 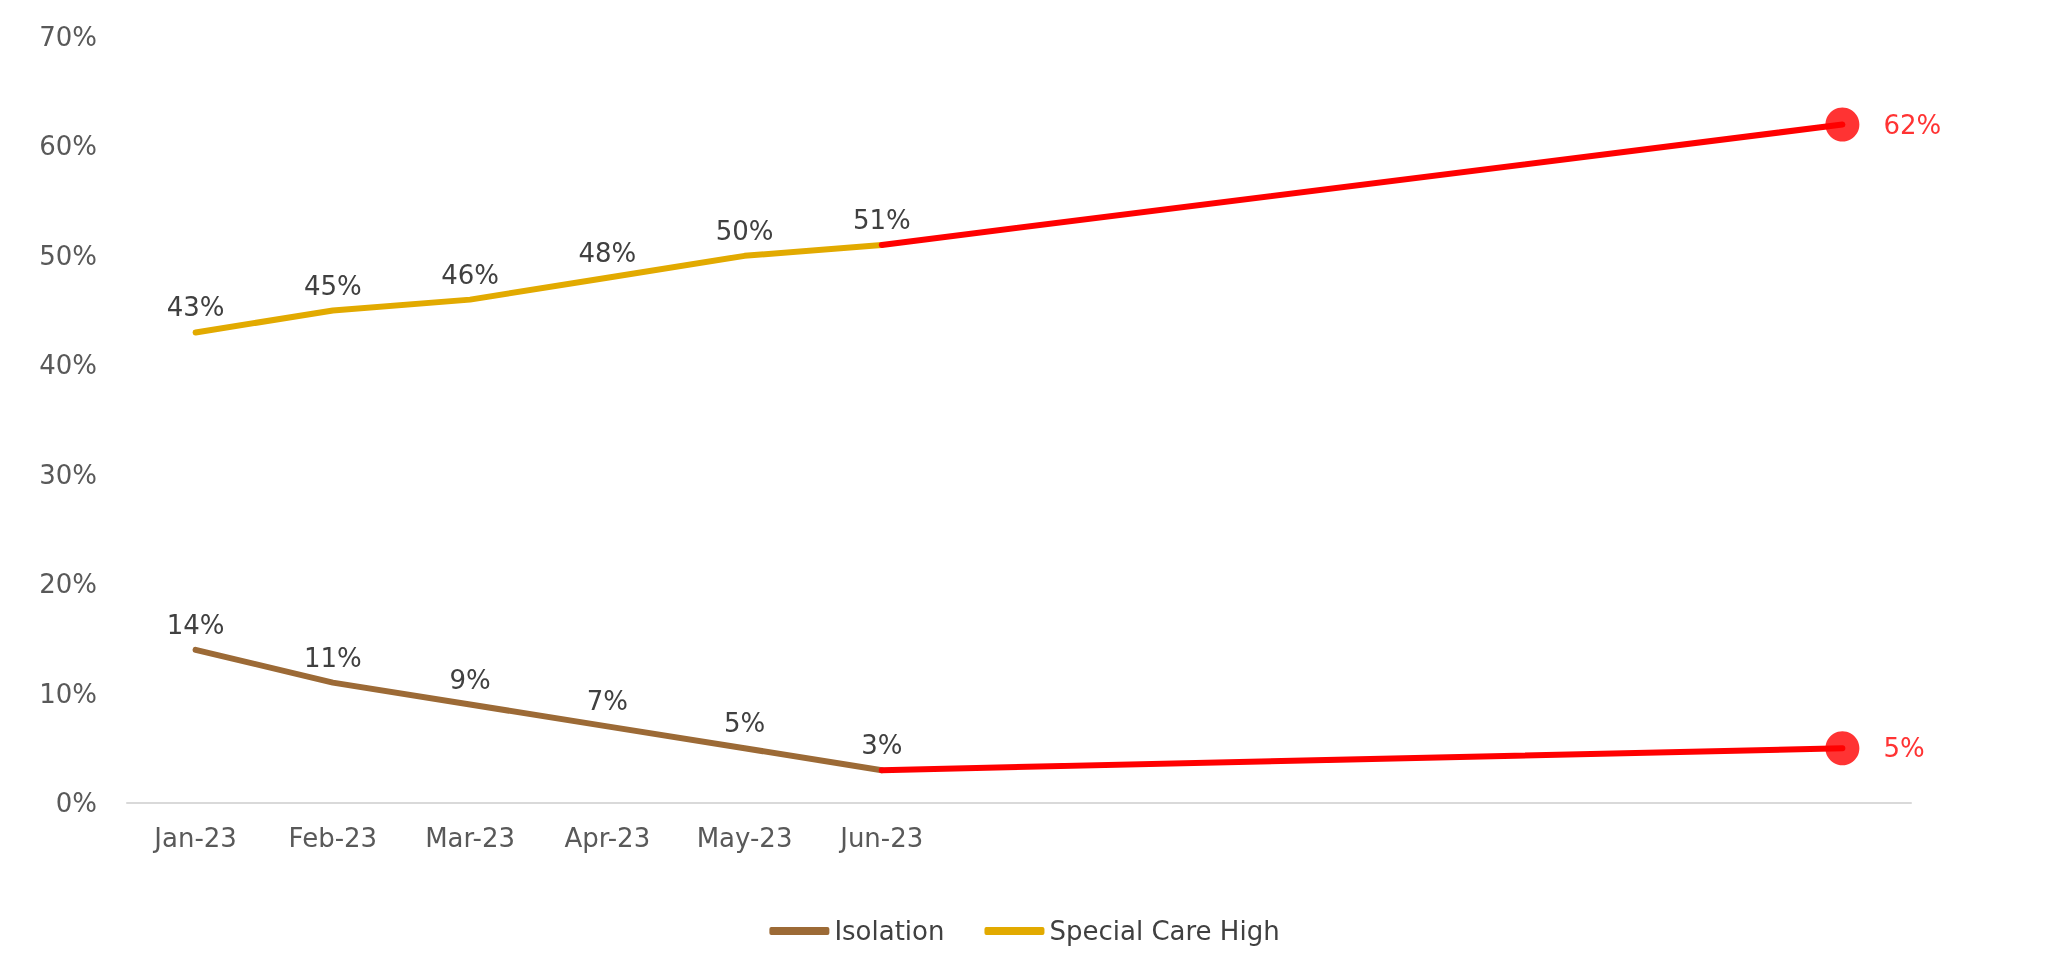 I want to click on data-label: 50%, so click(x=744, y=230).